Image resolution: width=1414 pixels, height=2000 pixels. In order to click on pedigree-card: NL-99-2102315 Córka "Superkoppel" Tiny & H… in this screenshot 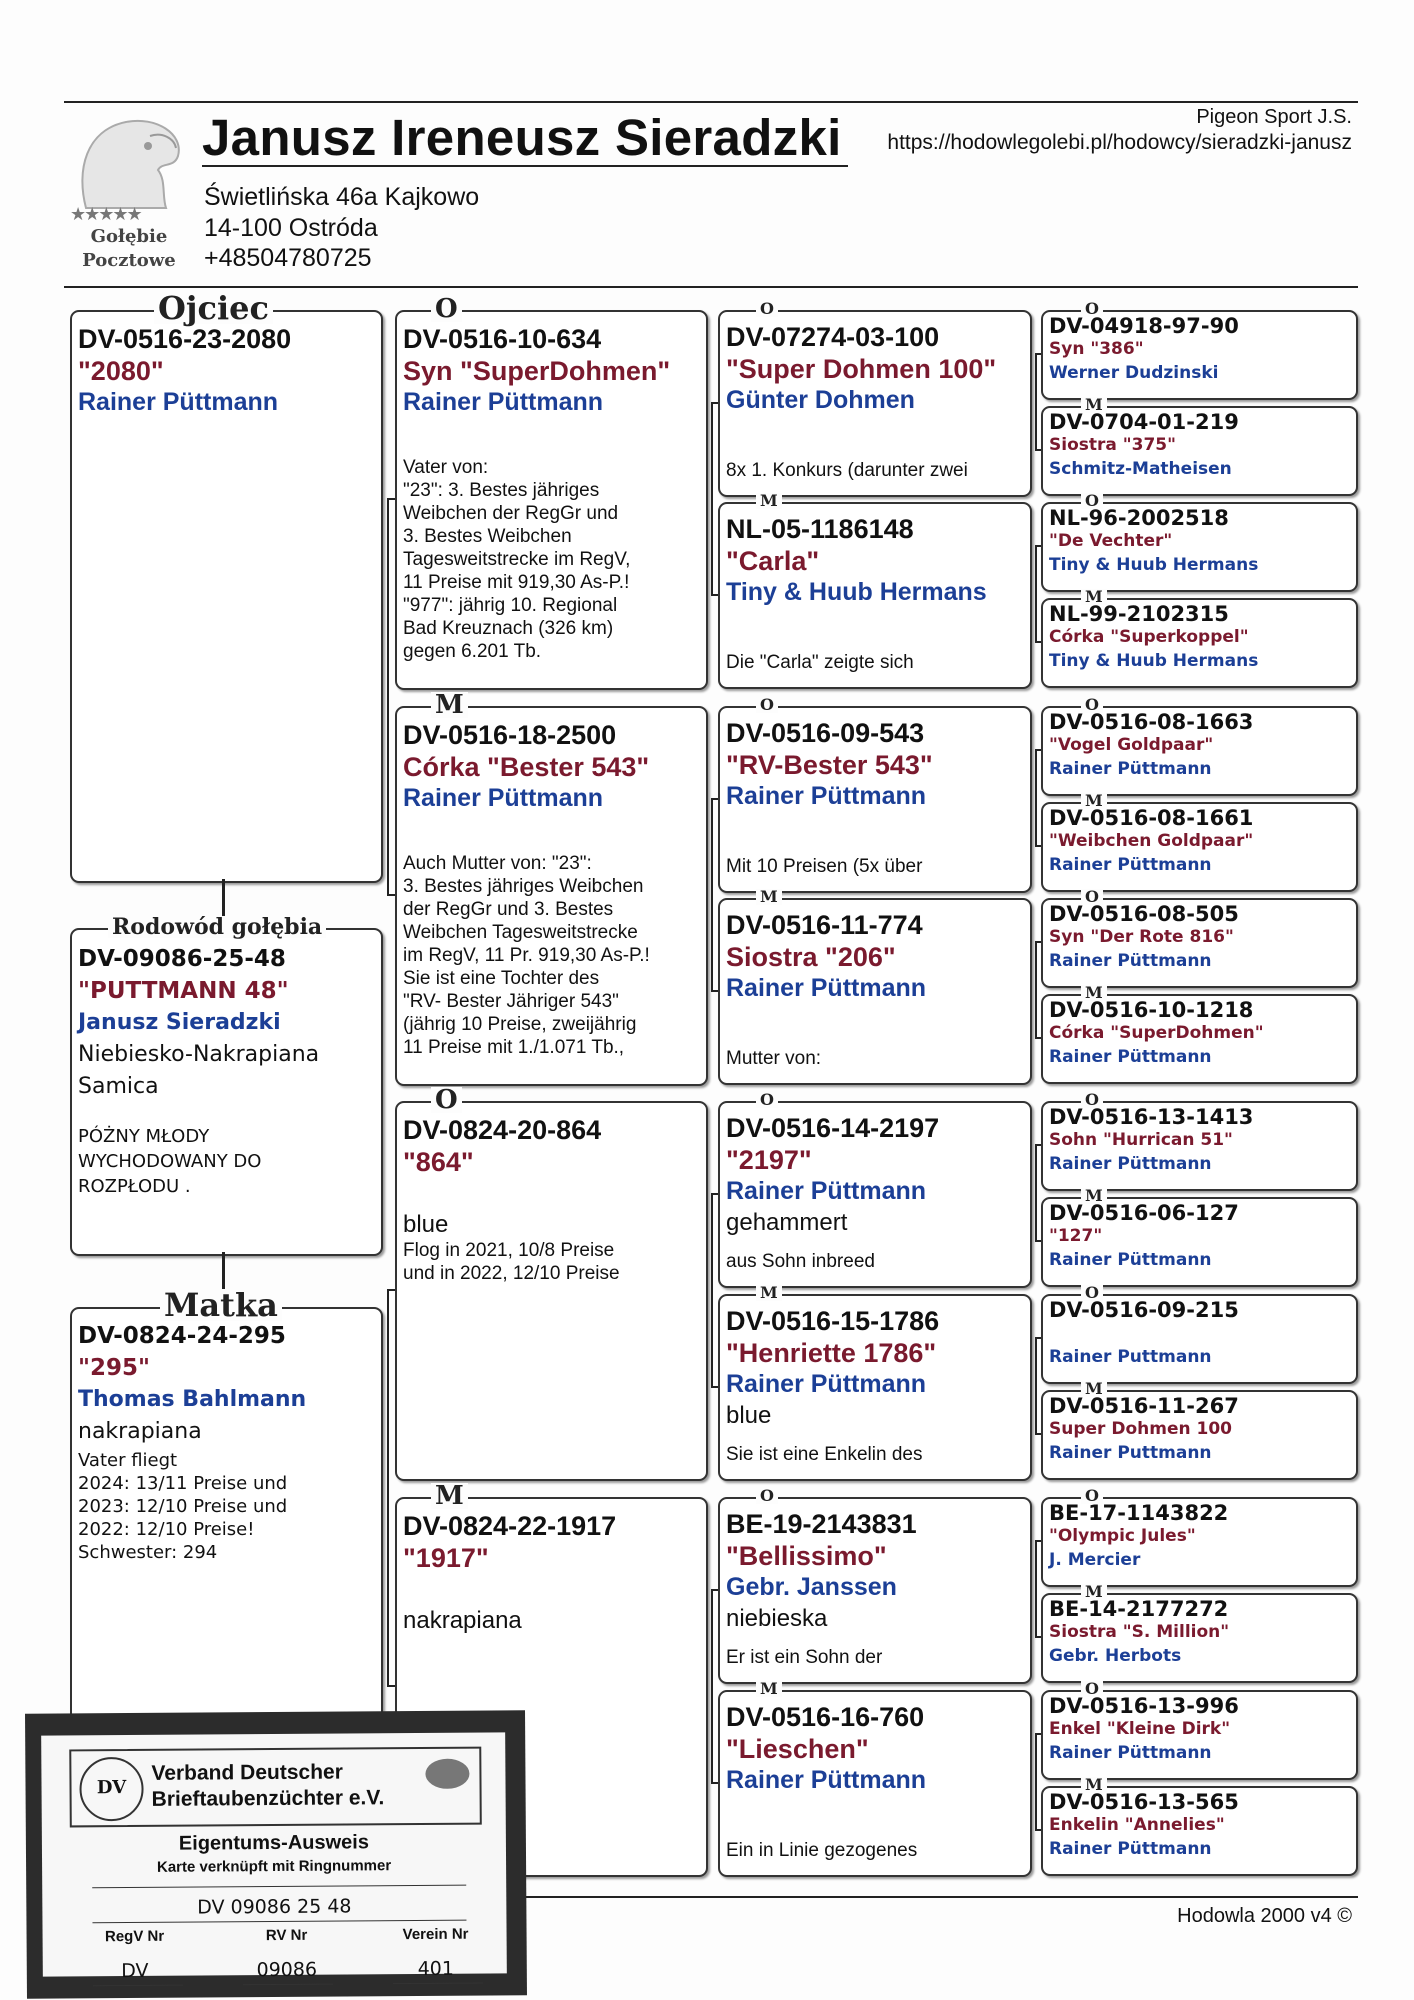, I will do `click(1199, 643)`.